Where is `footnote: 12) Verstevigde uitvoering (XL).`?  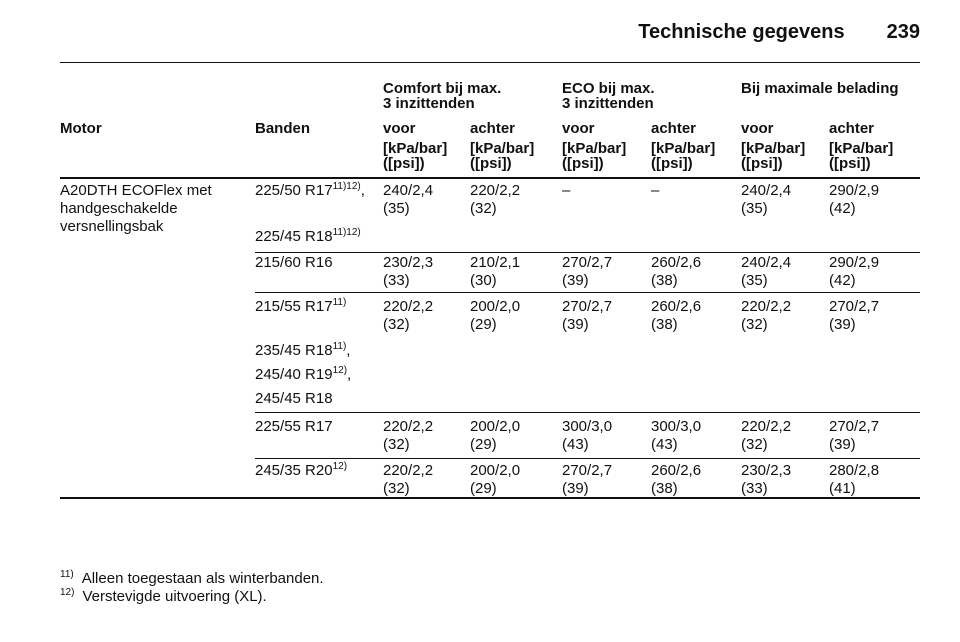
footnote: 12) Verstevigde uitvoering (XL). is located at coordinates (163, 596).